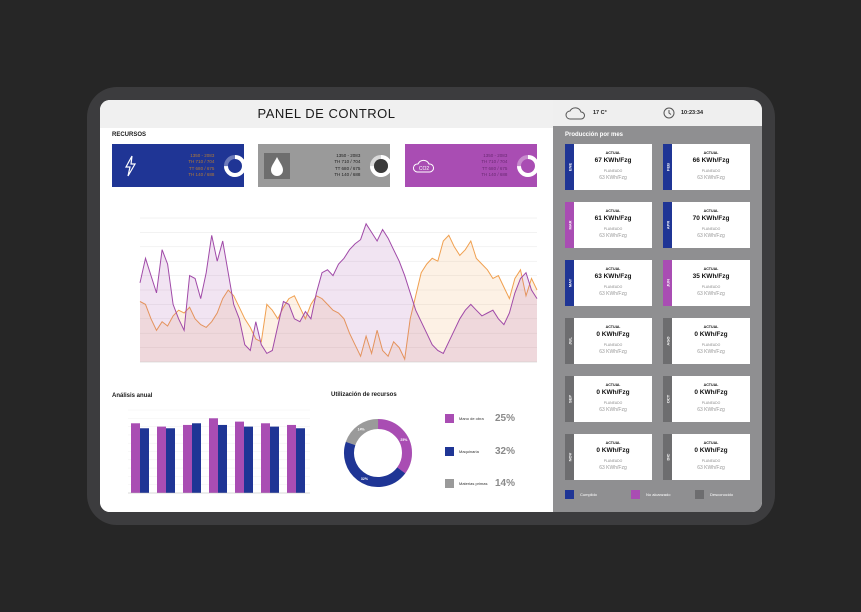  I want to click on bar-chart-svg, so click(219, 451).